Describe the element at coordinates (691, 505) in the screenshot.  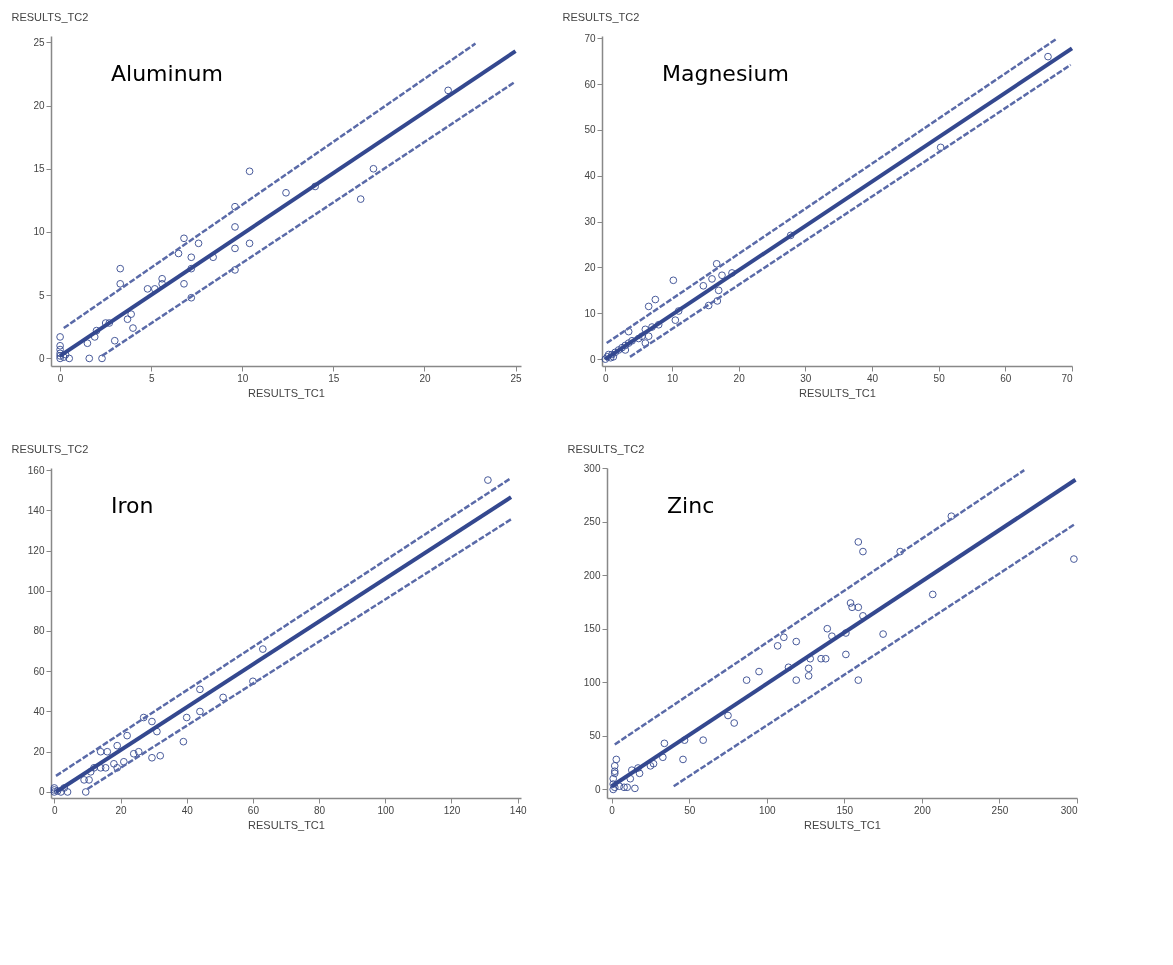
I see `text: Zinc` at that location.